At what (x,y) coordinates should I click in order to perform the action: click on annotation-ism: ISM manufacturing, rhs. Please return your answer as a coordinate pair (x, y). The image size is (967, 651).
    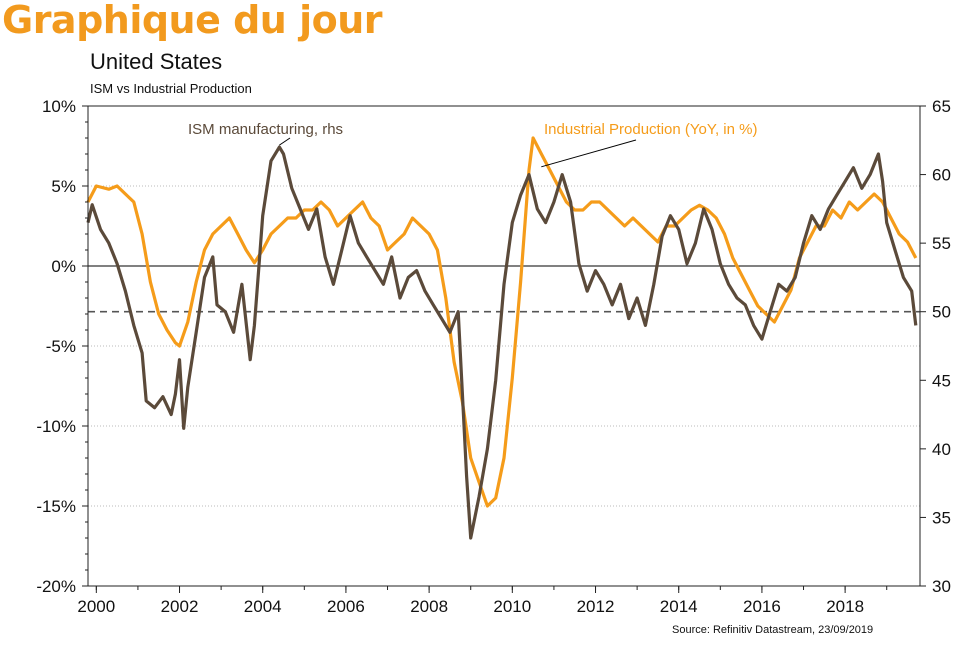
    Looking at the image, I should click on (265, 129).